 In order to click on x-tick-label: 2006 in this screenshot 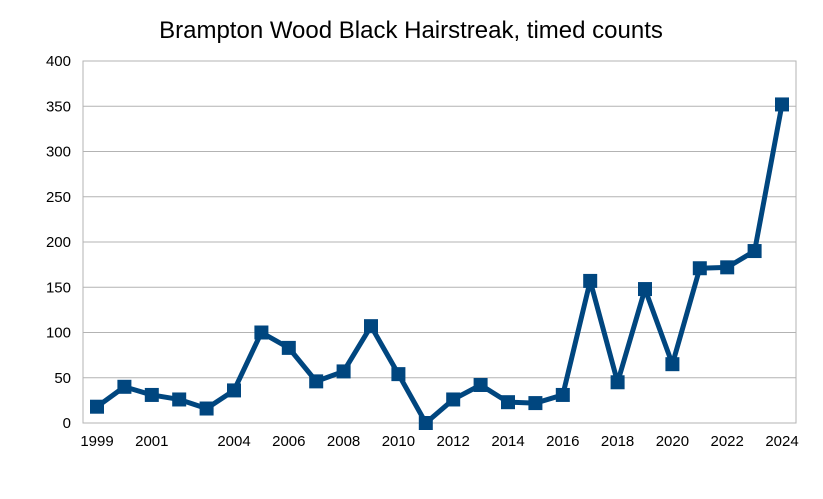, I will do `click(288, 441)`.